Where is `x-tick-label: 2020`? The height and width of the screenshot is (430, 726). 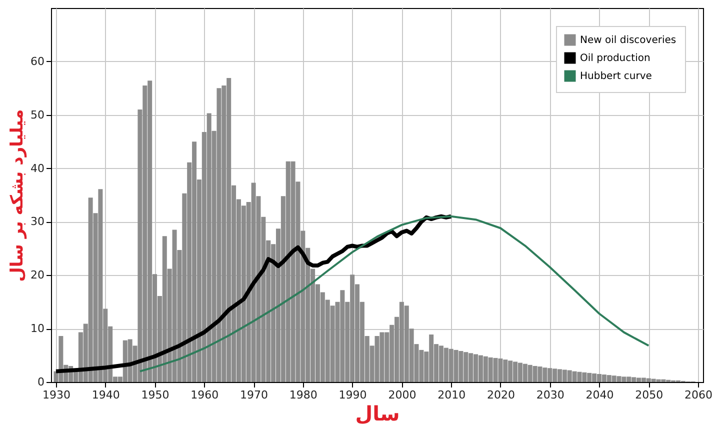 x-tick-label: 2020 is located at coordinates (500, 395).